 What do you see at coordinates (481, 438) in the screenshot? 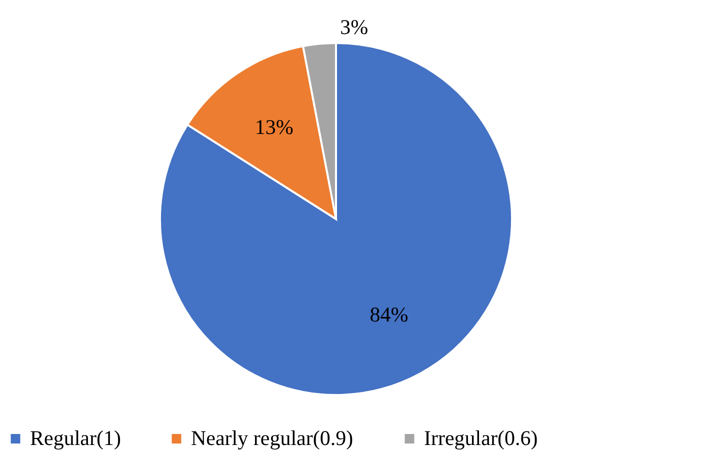
I see `legend-label: Irregular(0.6)` at bounding box center [481, 438].